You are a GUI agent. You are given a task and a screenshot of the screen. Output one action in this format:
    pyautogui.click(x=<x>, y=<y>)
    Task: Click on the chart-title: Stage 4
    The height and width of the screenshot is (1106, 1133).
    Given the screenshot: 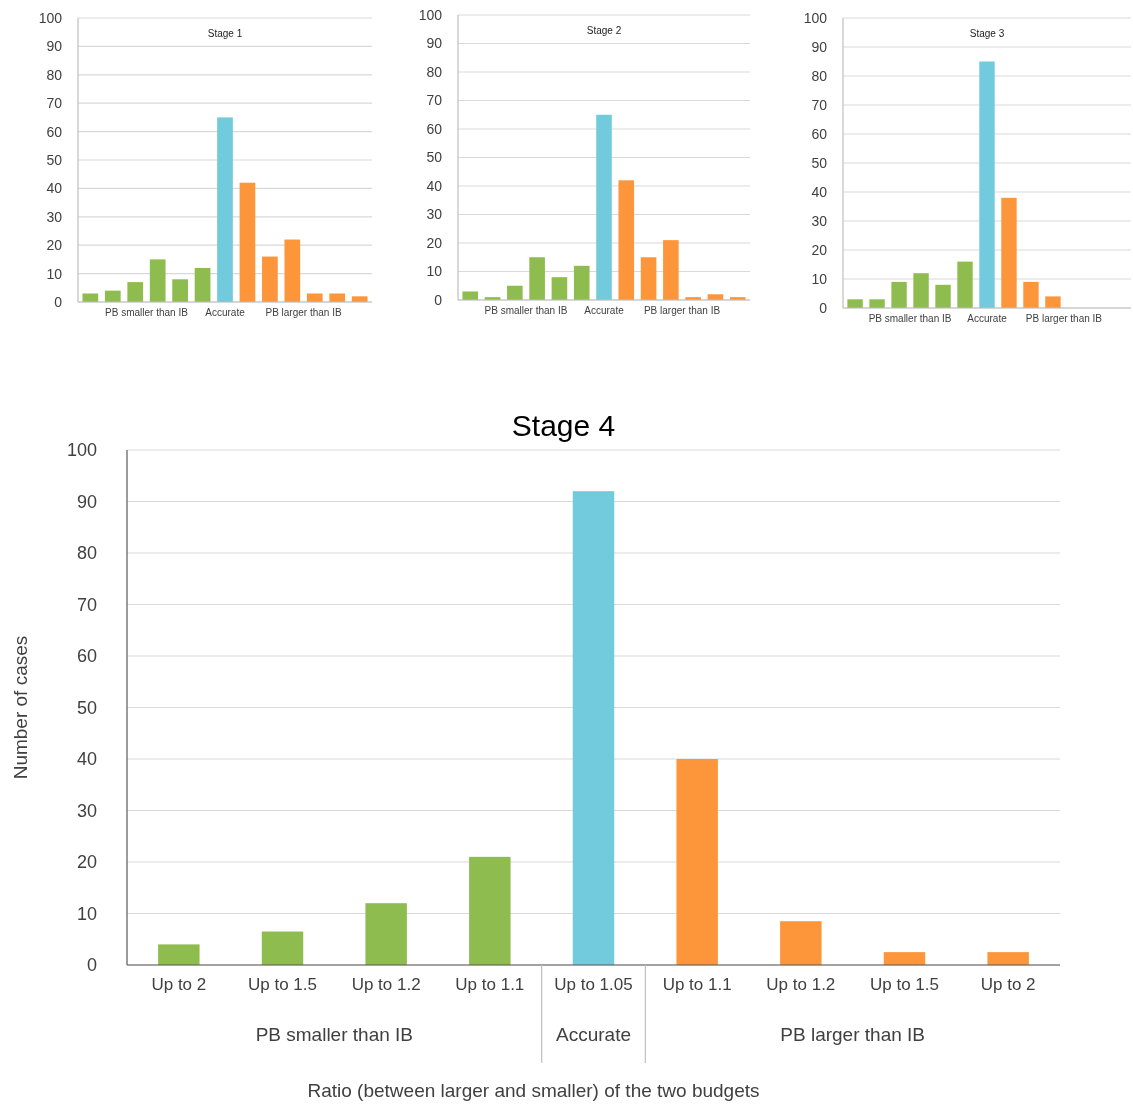 What is the action you would take?
    pyautogui.click(x=563, y=425)
    